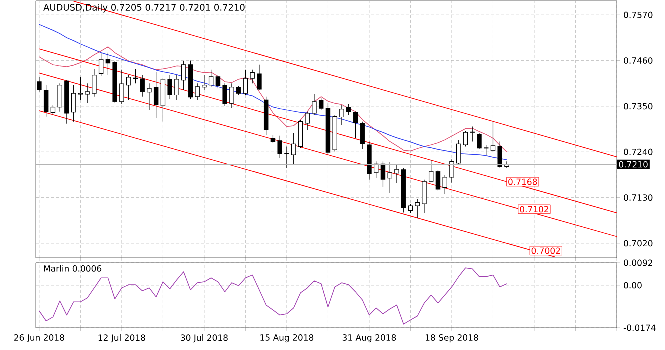  I want to click on y-tick-label: 0.7020, so click(638, 243).